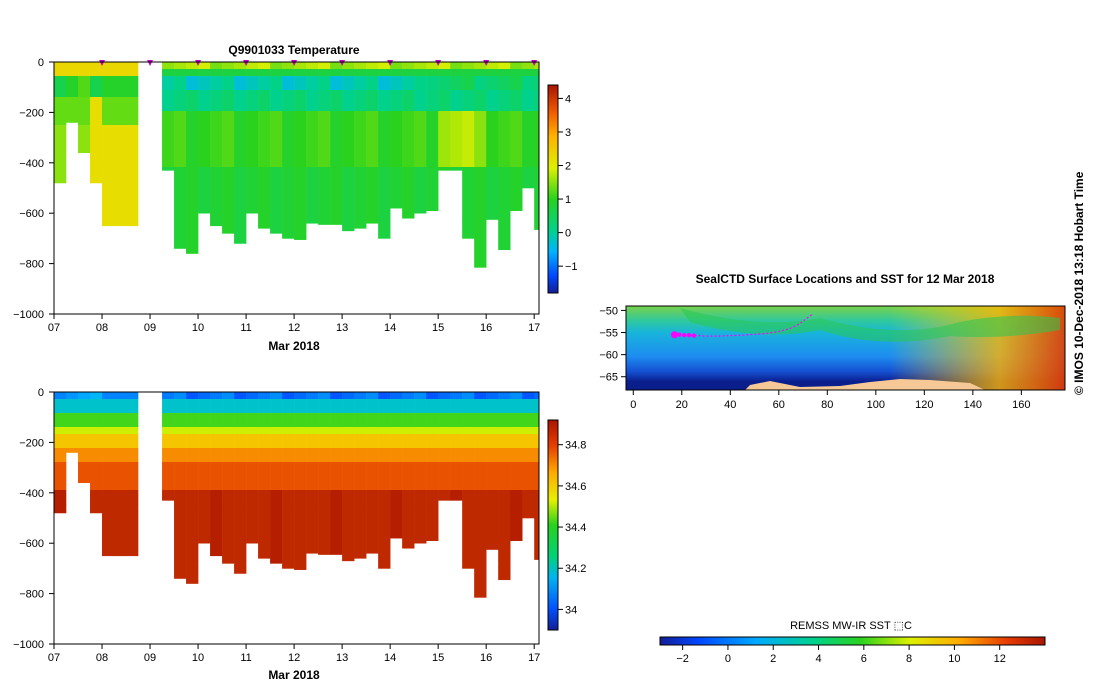 This screenshot has width=1099, height=700. Describe the element at coordinates (633, 405) in the screenshot. I see `map-x-tick-label: 0` at that location.